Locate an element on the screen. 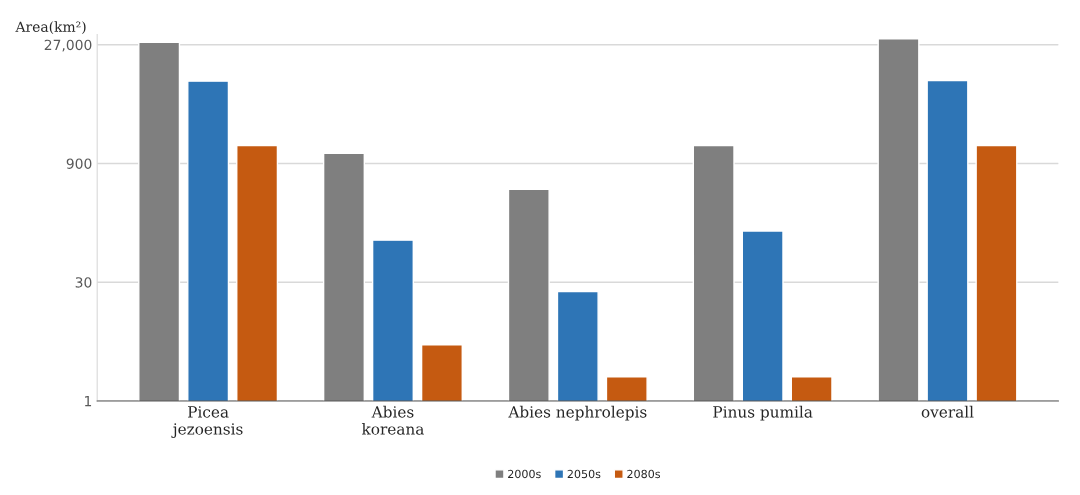  legend-label: 2080s is located at coordinates (644, 474).